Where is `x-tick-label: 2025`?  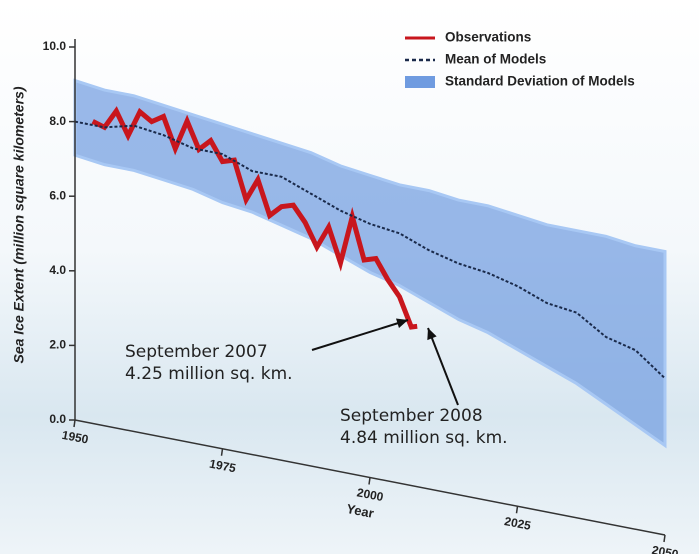
x-tick-label: 2025 is located at coordinates (517, 523).